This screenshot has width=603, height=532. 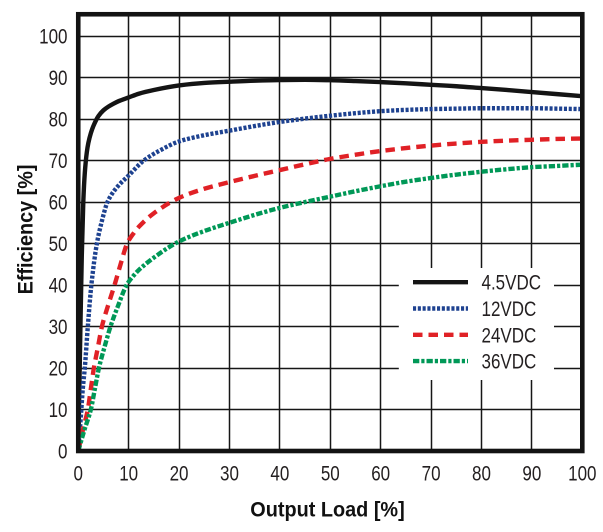 What do you see at coordinates (179, 474) in the screenshot?
I see `x-tick-label-20: 20` at bounding box center [179, 474].